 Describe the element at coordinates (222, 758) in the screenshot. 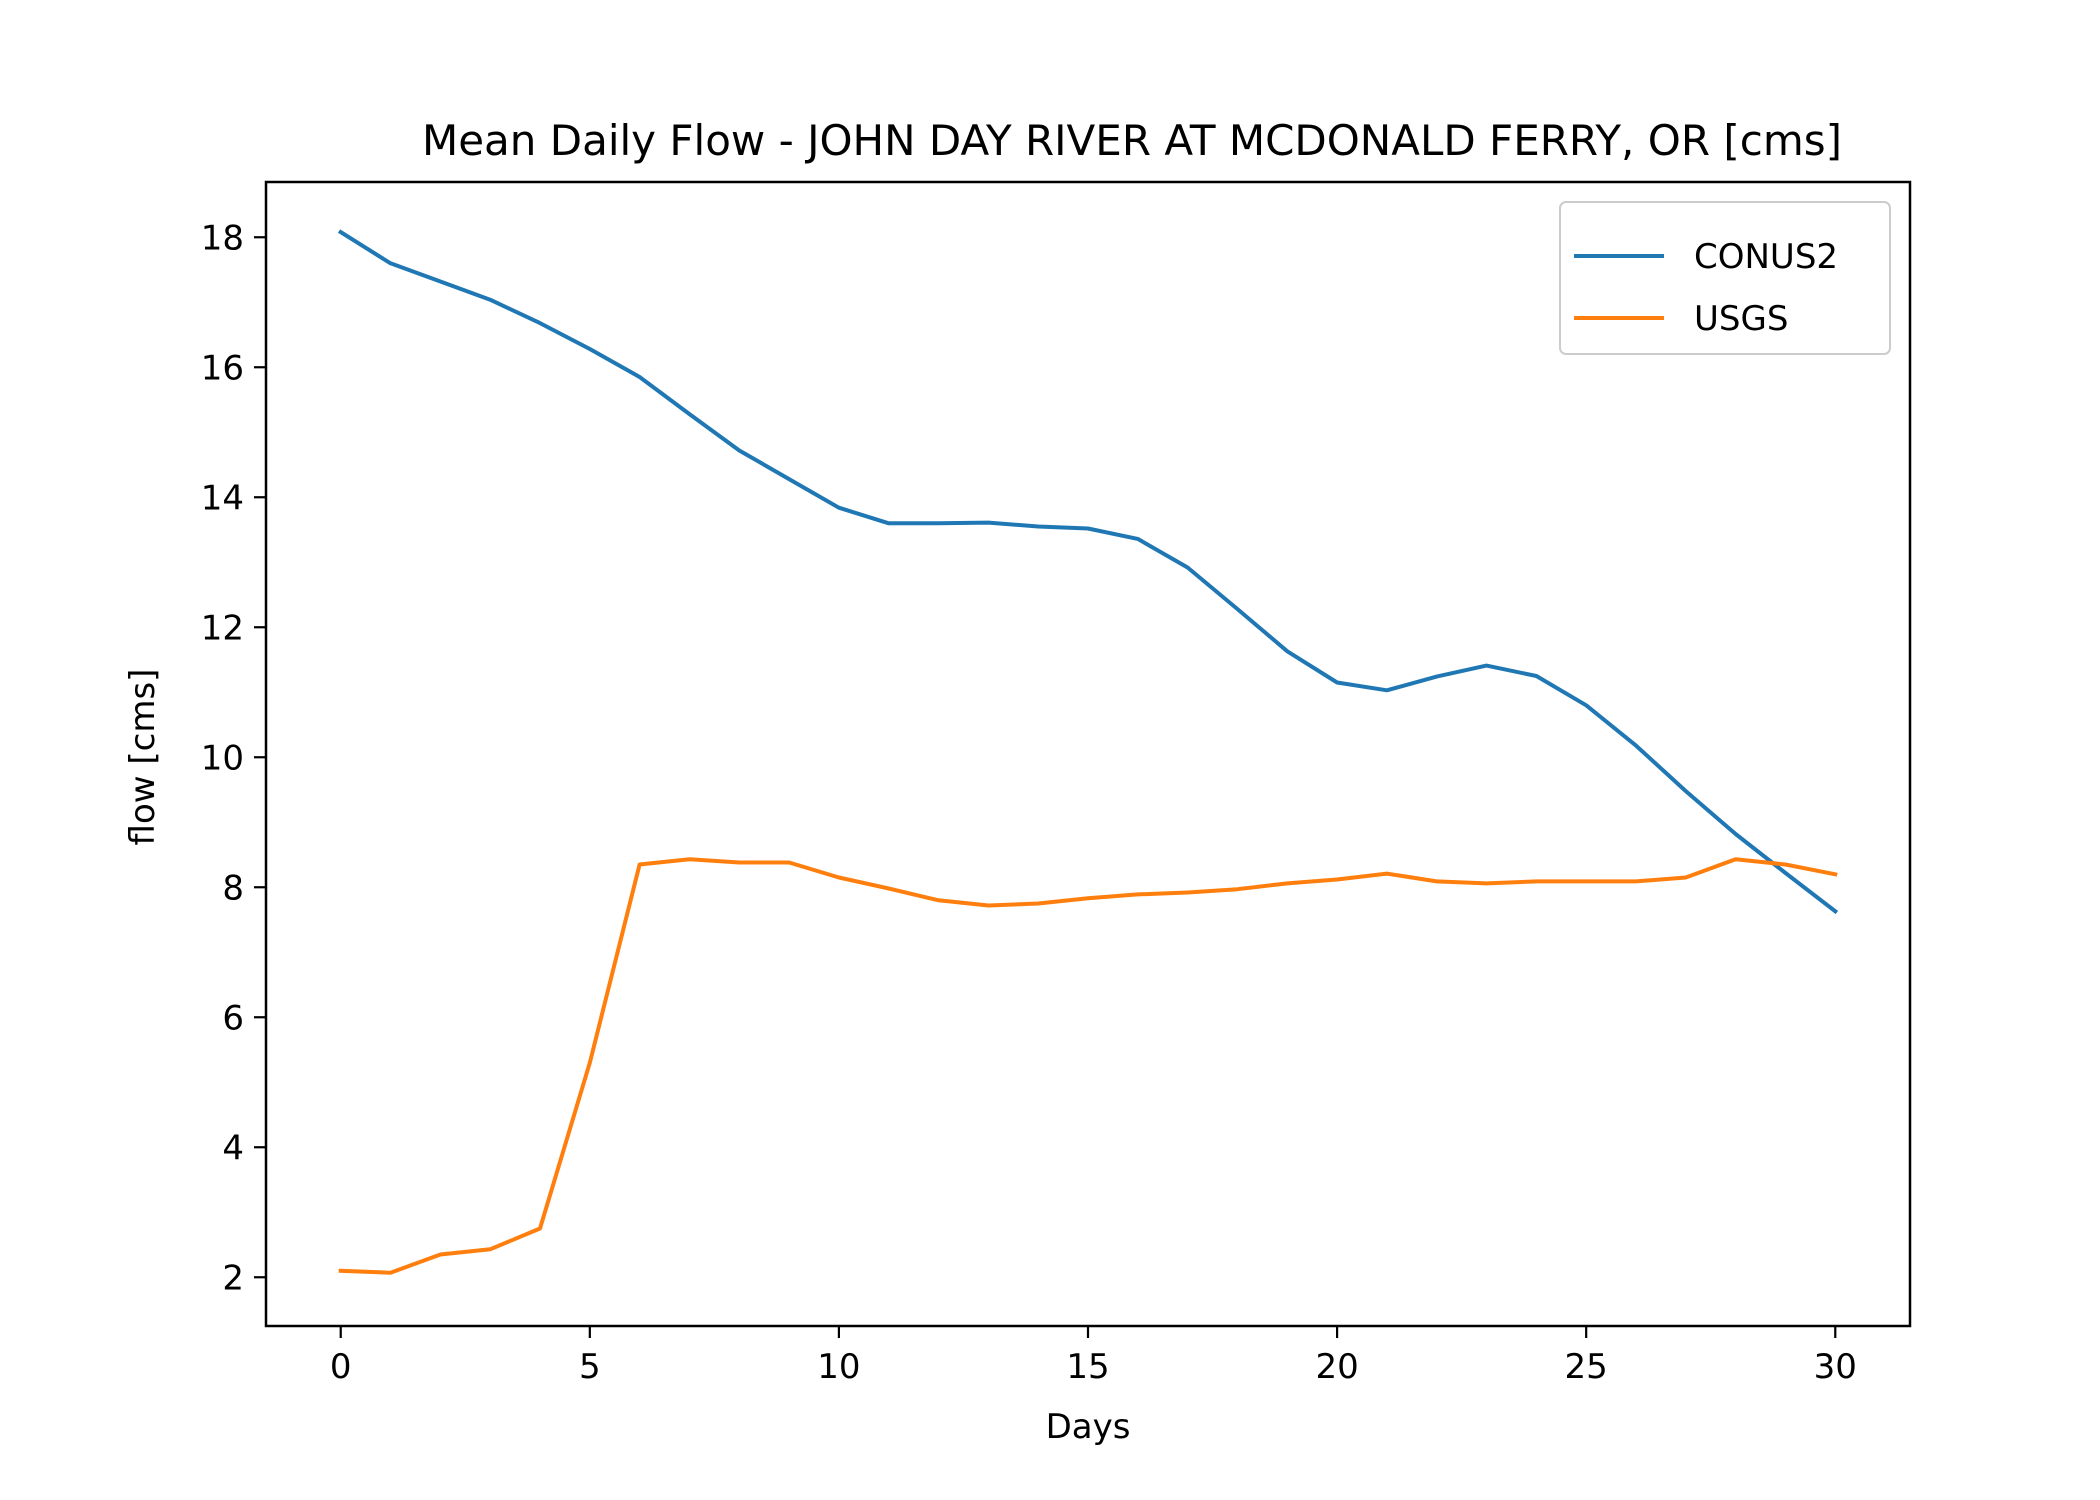

I see `y-tick-label: 10` at that location.